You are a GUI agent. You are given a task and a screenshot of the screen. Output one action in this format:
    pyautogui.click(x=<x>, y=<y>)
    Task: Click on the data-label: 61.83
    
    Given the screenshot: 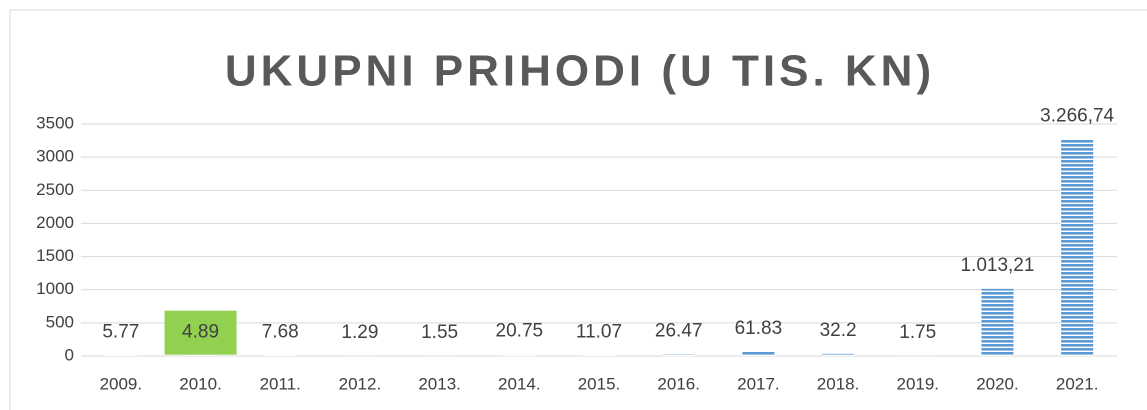 What is the action you would take?
    pyautogui.click(x=759, y=328)
    